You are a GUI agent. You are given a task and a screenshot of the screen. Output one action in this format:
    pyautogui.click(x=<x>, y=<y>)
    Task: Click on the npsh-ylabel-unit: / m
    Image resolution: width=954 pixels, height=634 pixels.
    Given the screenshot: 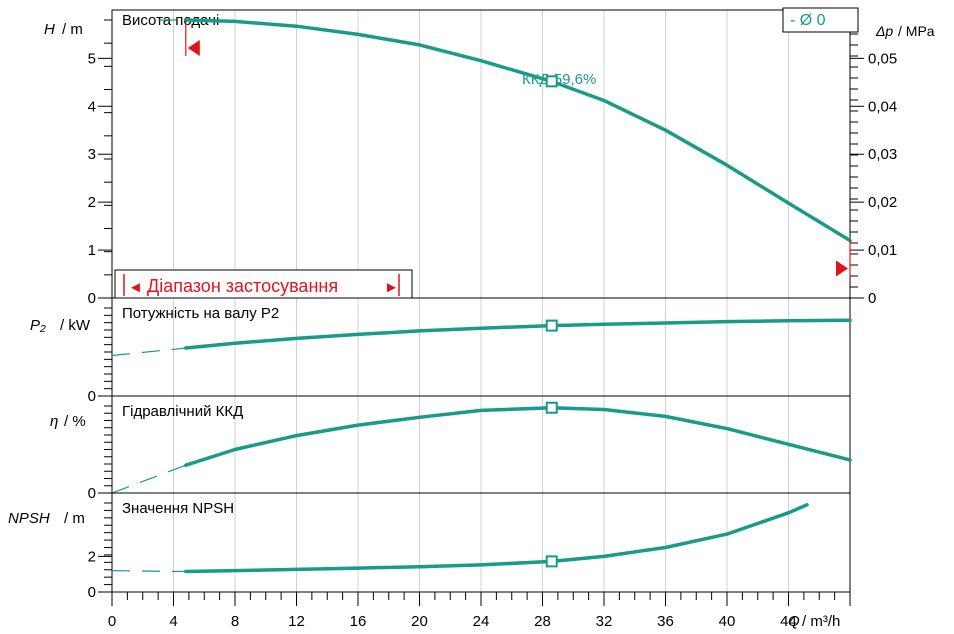 What is the action you would take?
    pyautogui.click(x=74, y=518)
    